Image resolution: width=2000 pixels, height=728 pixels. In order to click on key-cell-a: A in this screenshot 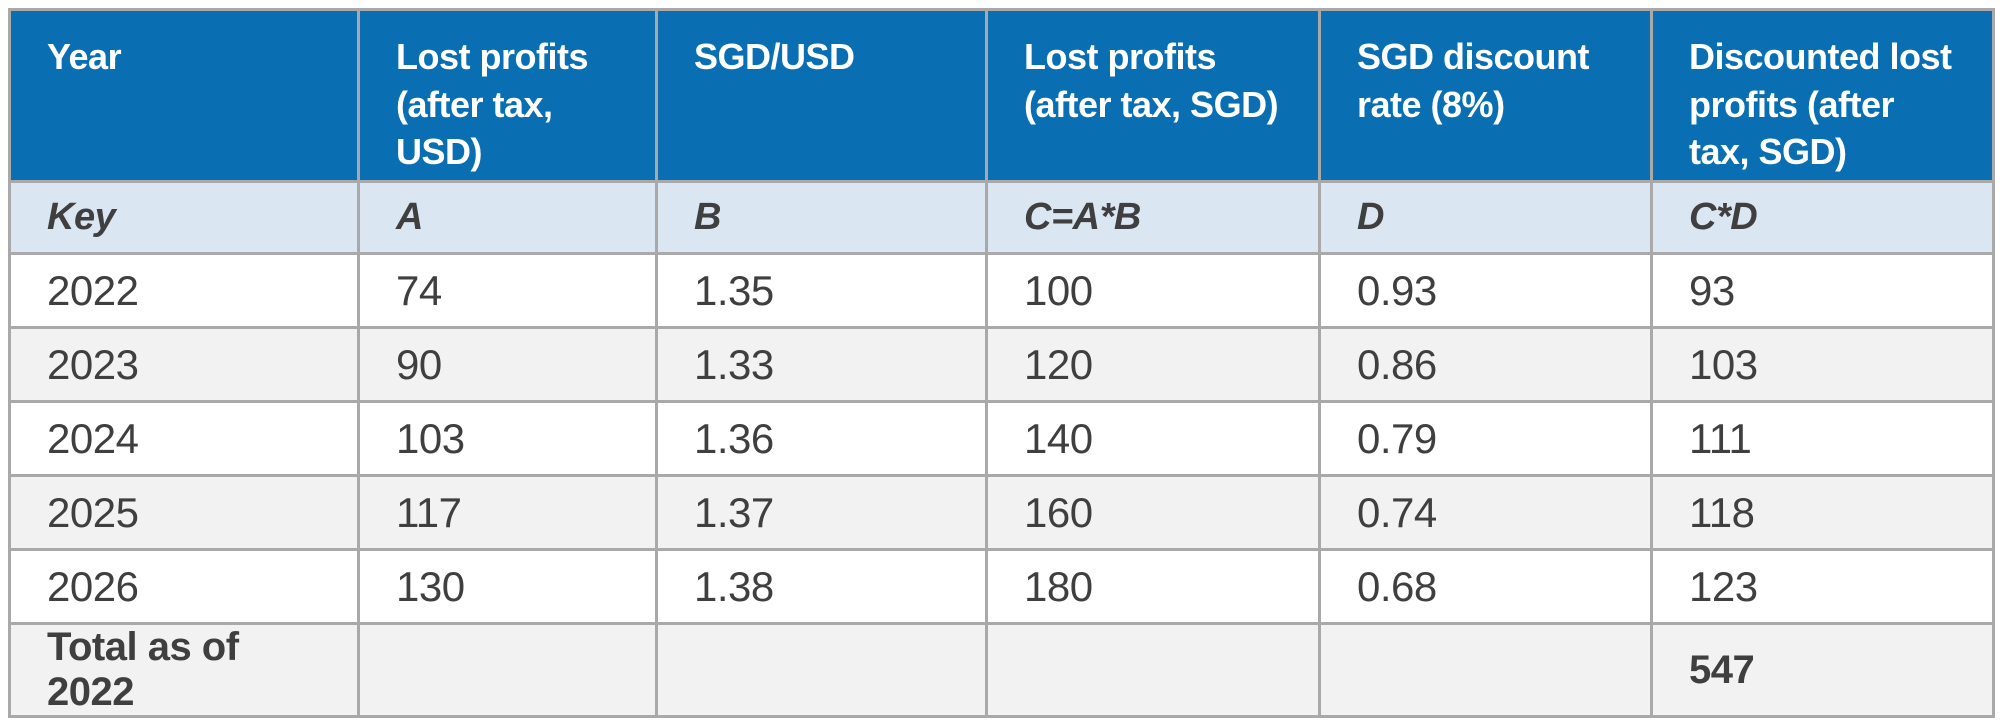, I will do `click(507, 217)`.